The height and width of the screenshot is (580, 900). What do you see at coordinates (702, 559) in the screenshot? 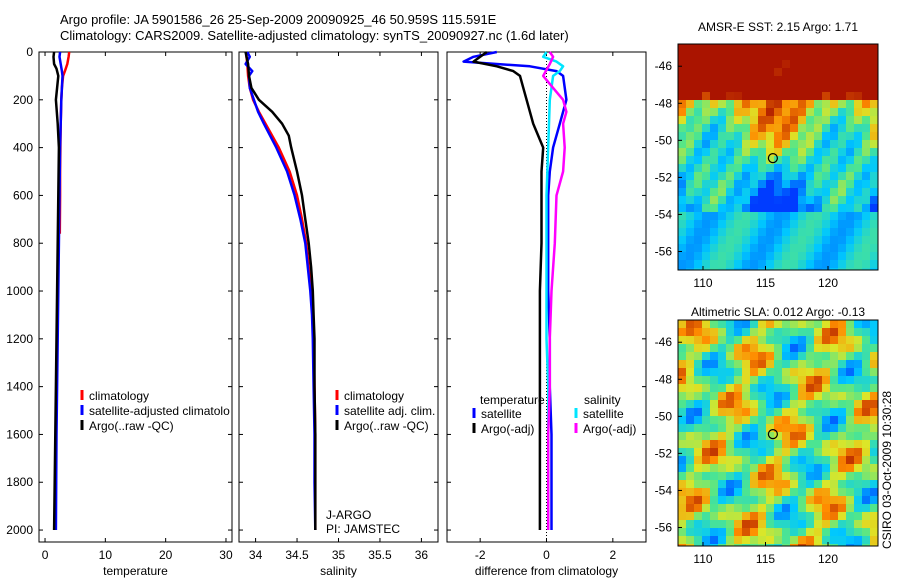
I see `x-tick-label: 110` at bounding box center [702, 559].